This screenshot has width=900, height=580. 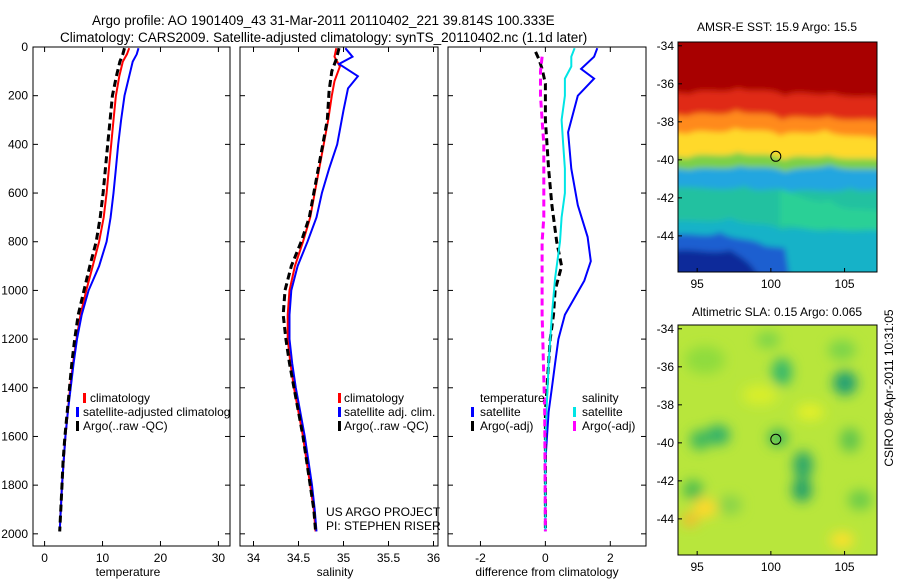 I want to click on x-tick-label: 34, so click(x=254, y=558).